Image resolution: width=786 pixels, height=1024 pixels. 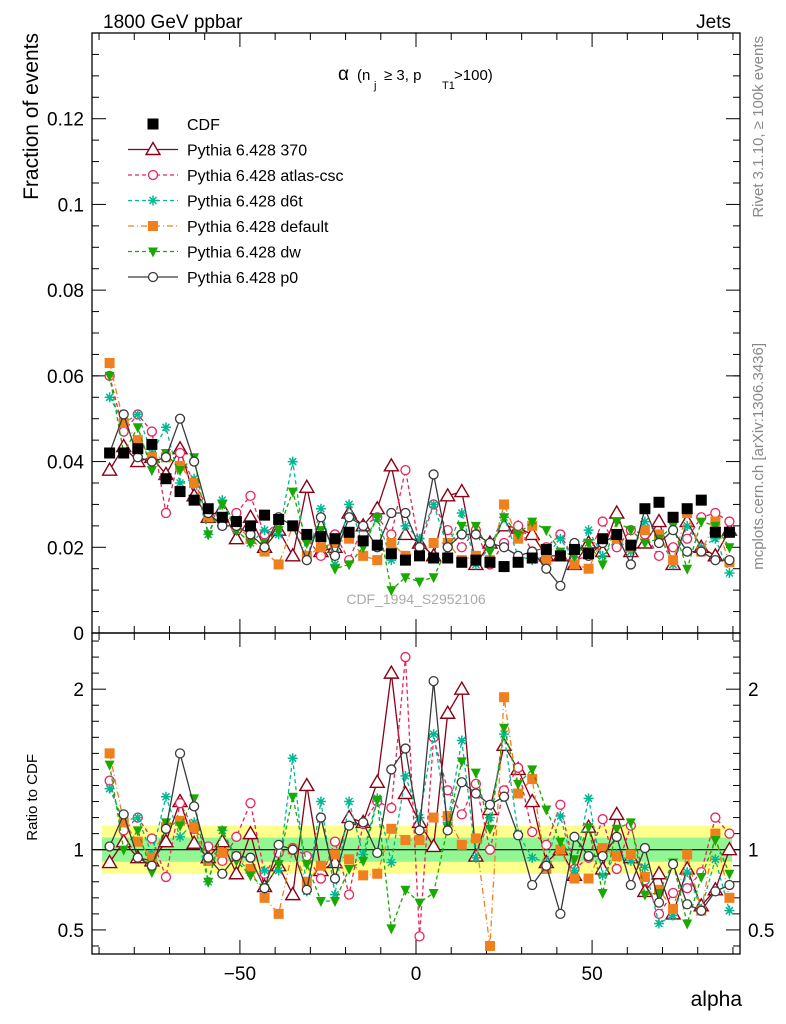 I want to click on title-open: (n, so click(x=363, y=75).